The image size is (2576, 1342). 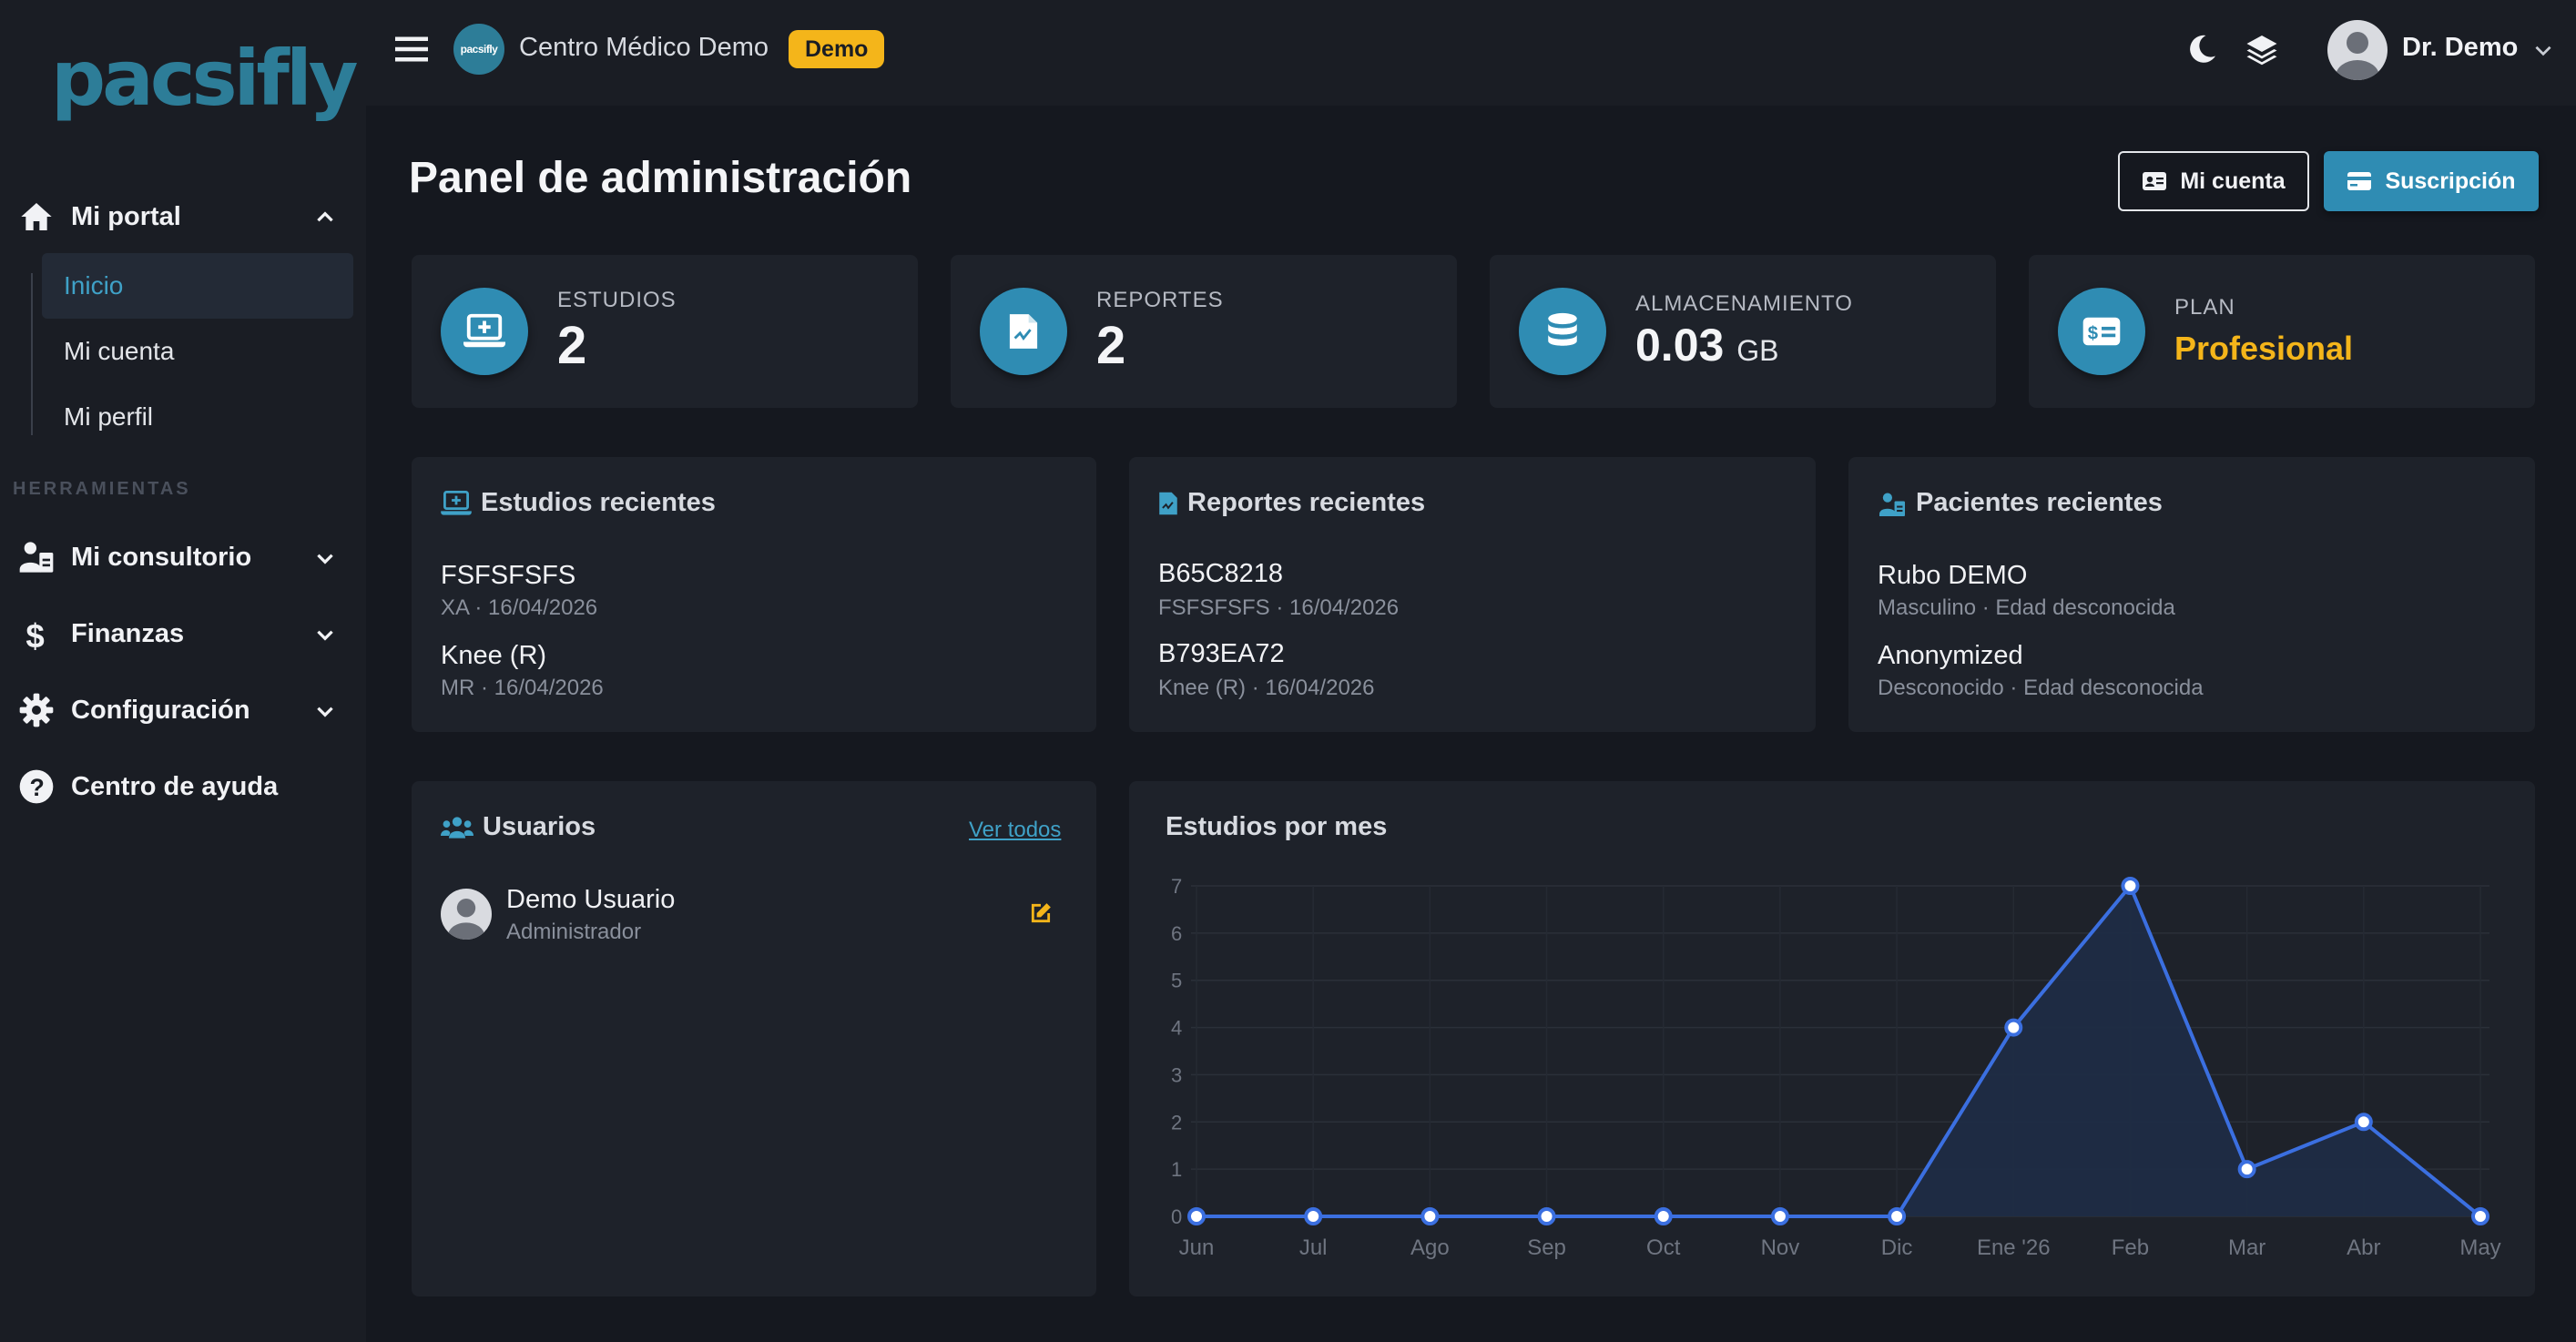 I want to click on sidebar-item-centro-de-ayuda: ? Centro de ayuda, so click(x=183, y=786).